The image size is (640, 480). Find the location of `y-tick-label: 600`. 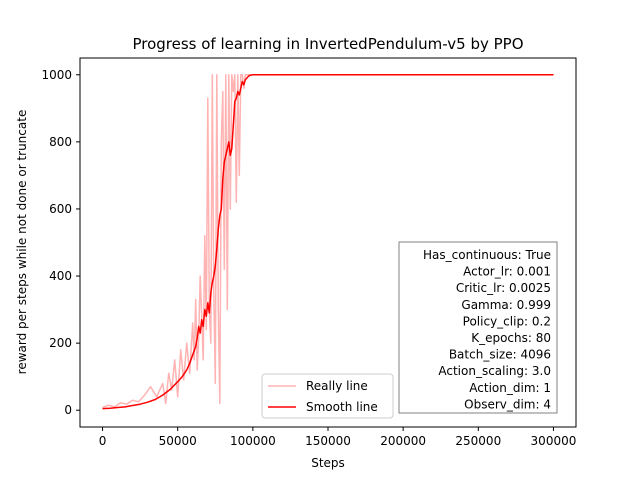

y-tick-label: 600 is located at coordinates (60, 209).